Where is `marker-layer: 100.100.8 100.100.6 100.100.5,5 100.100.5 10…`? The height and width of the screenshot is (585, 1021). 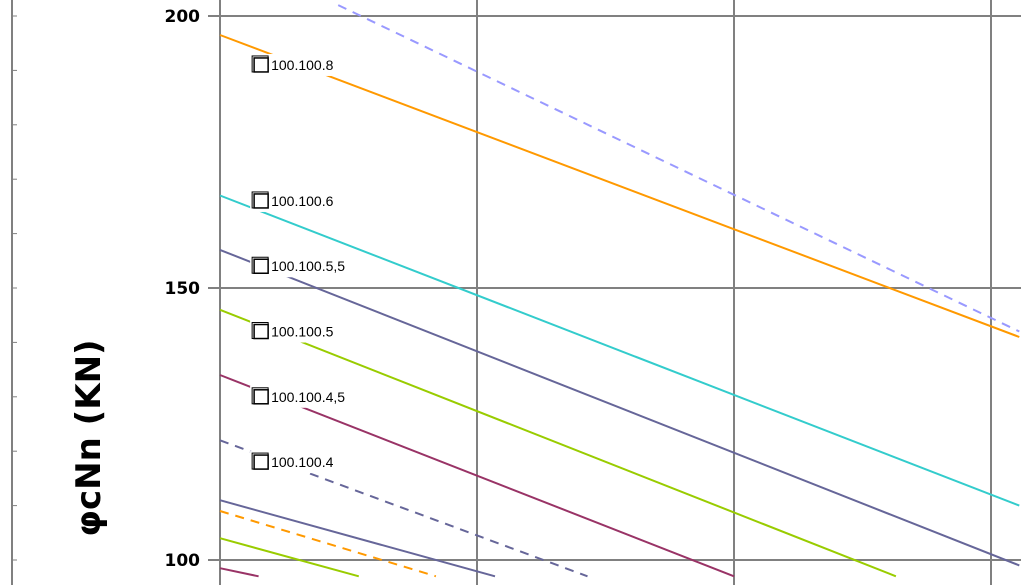 marker-layer: 100.100.8 100.100.6 100.100.5,5 100.100.5 10… is located at coordinates (309, 263).